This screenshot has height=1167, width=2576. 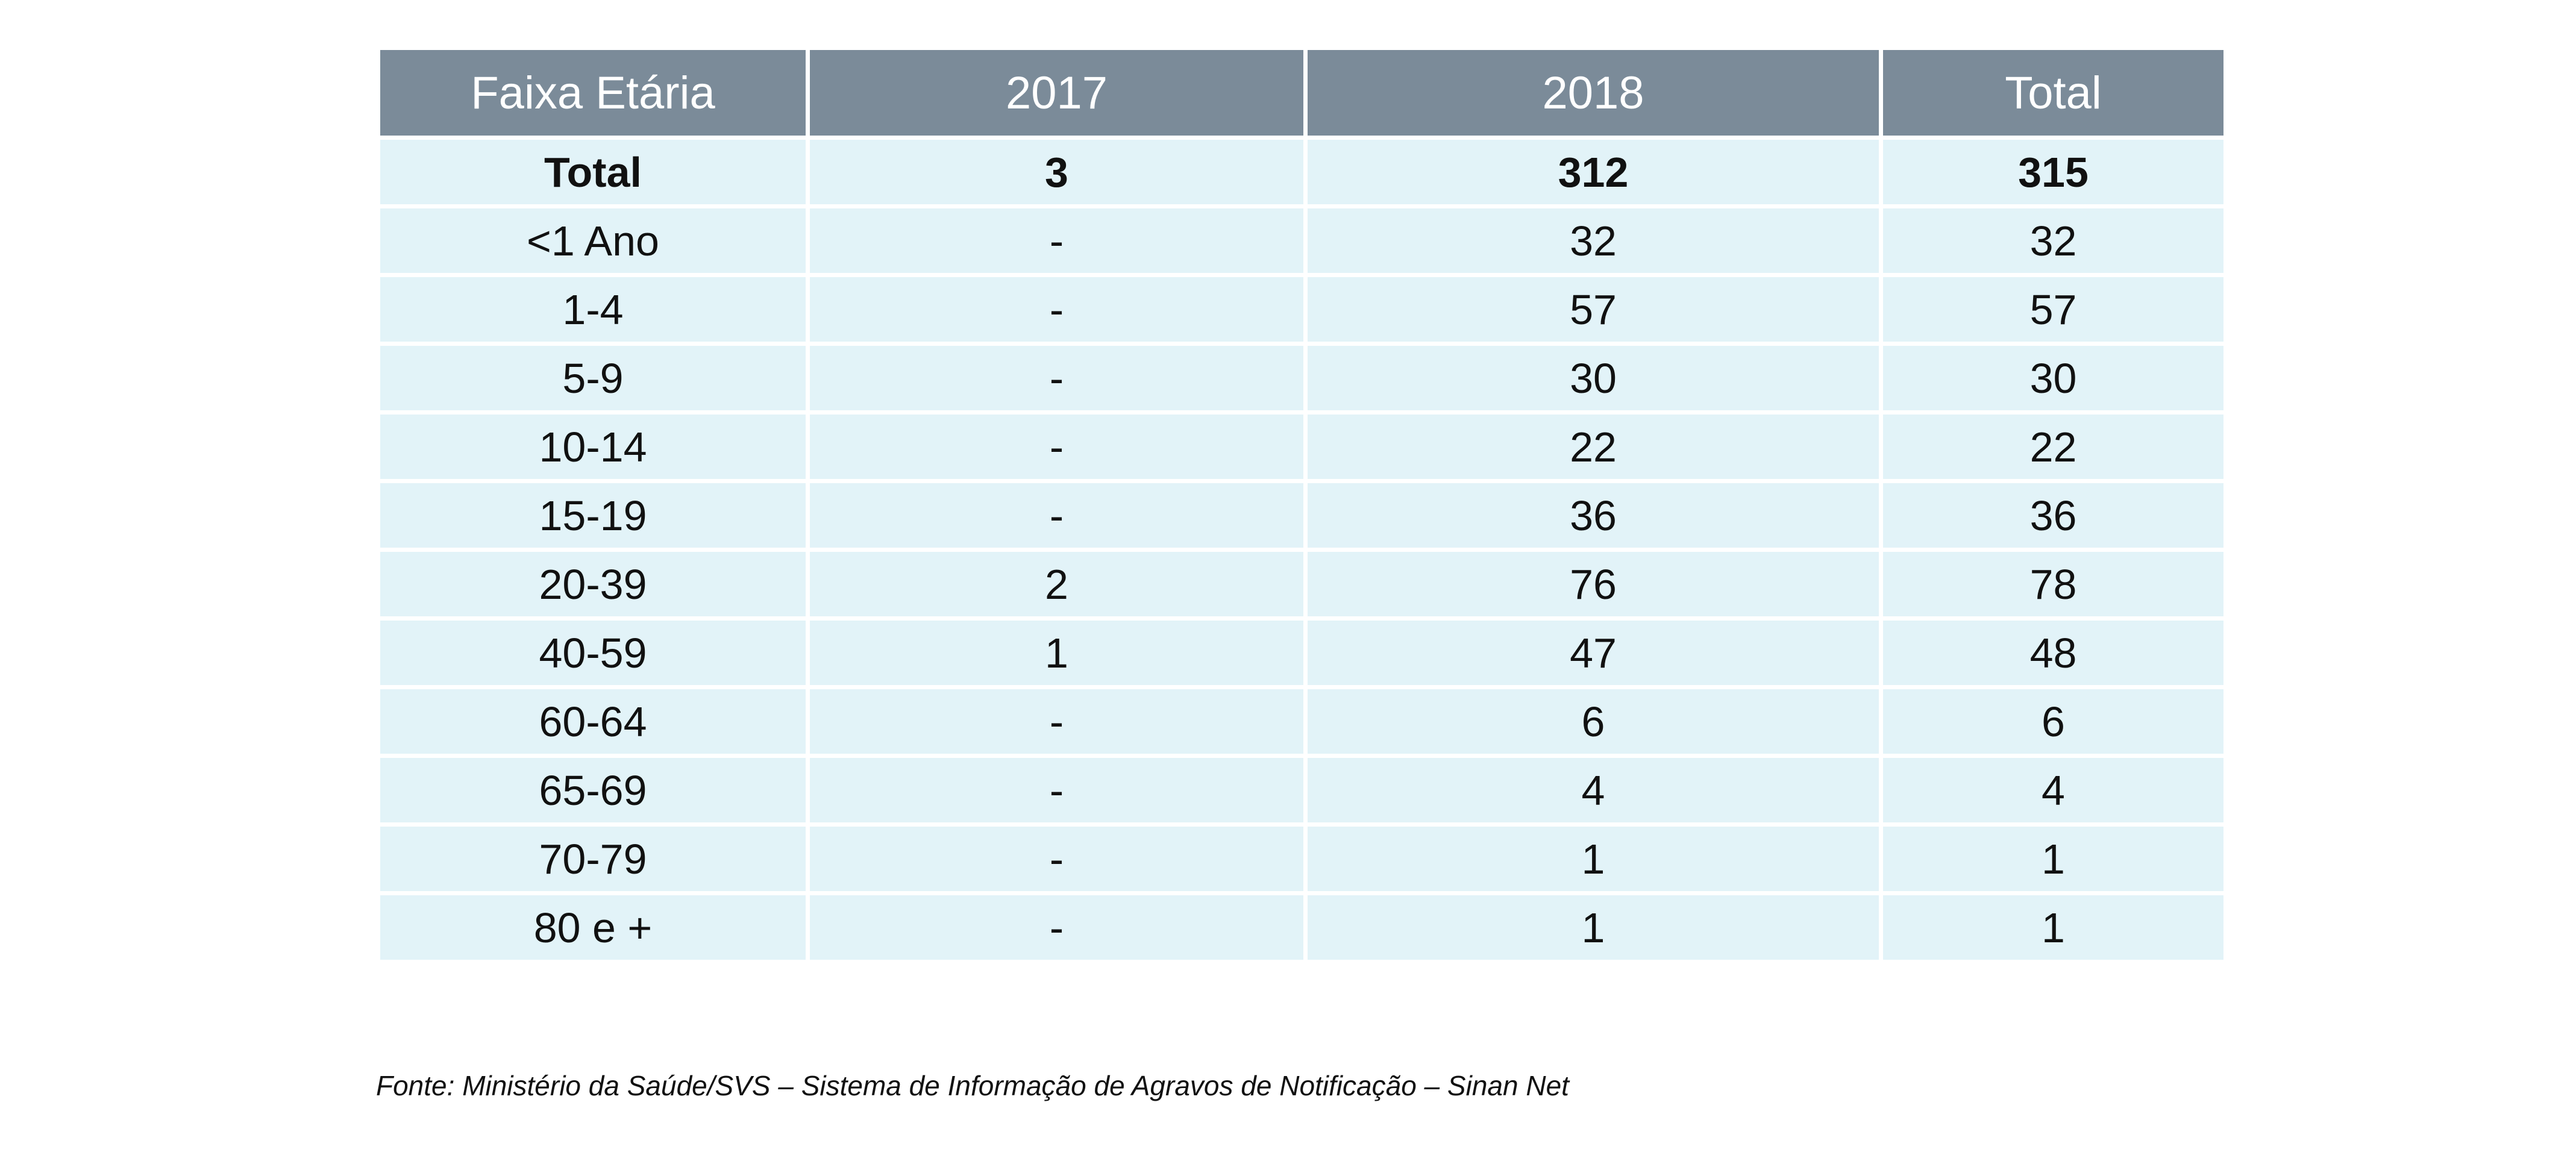 I want to click on cell-age-group: 20-39, so click(x=593, y=584).